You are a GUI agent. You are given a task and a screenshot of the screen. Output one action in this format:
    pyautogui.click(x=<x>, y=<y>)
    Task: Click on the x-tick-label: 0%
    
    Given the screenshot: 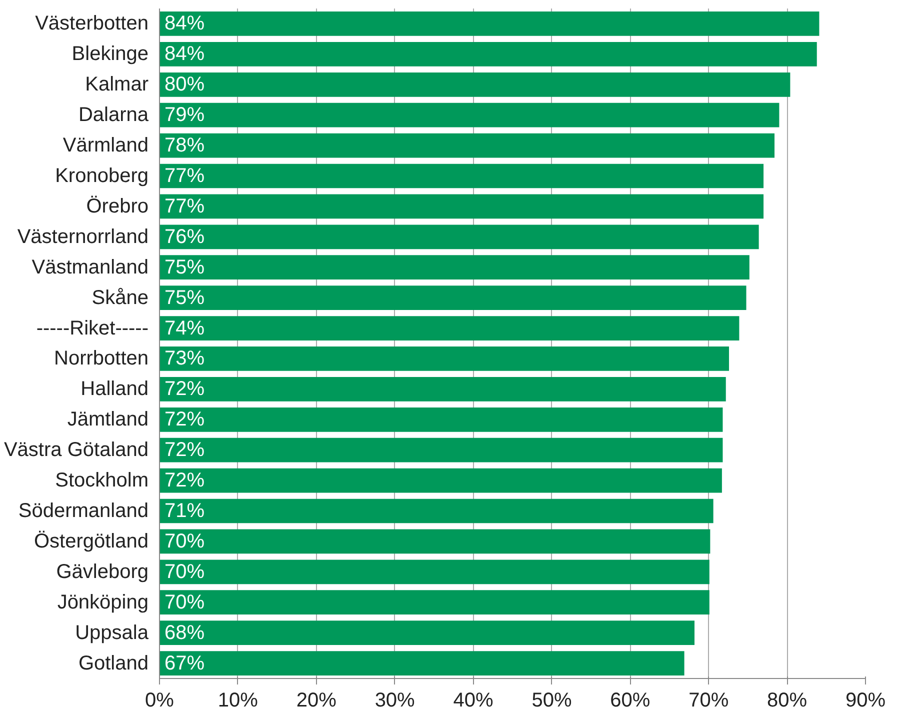 What is the action you would take?
    pyautogui.click(x=159, y=701)
    